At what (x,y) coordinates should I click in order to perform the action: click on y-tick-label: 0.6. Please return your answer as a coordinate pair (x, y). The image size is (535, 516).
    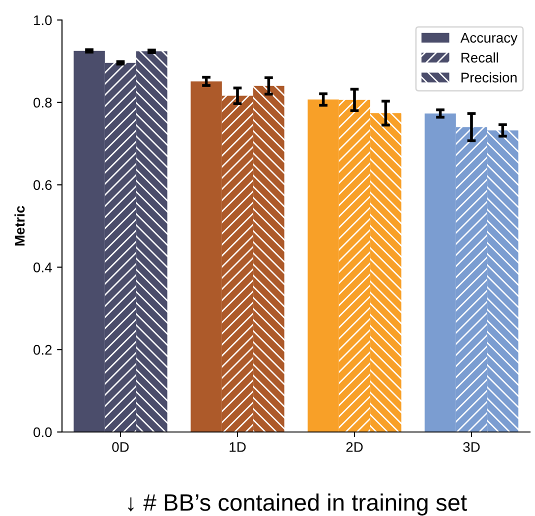
    Looking at the image, I should click on (43, 185).